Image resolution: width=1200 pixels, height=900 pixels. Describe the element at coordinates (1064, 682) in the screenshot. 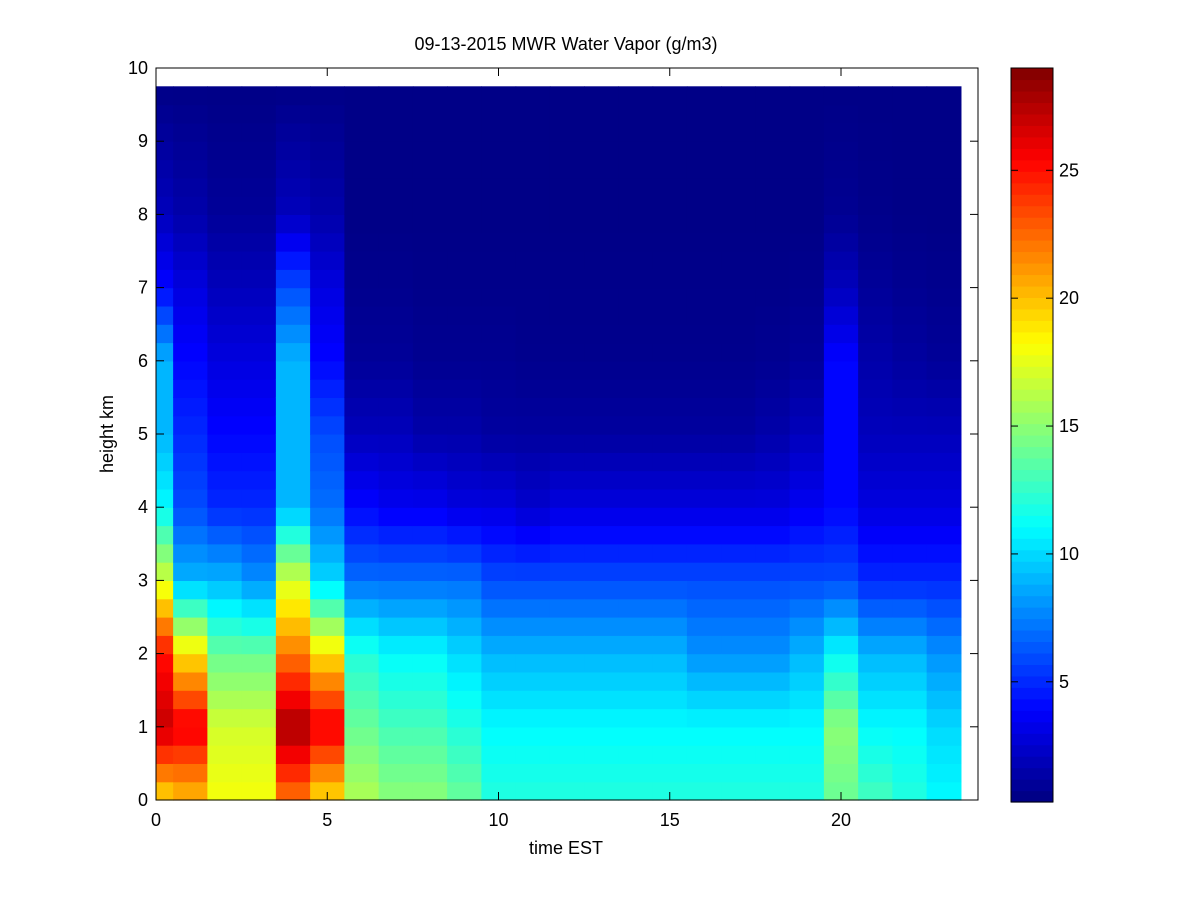

I see `colorbar-tick-label: 5` at that location.